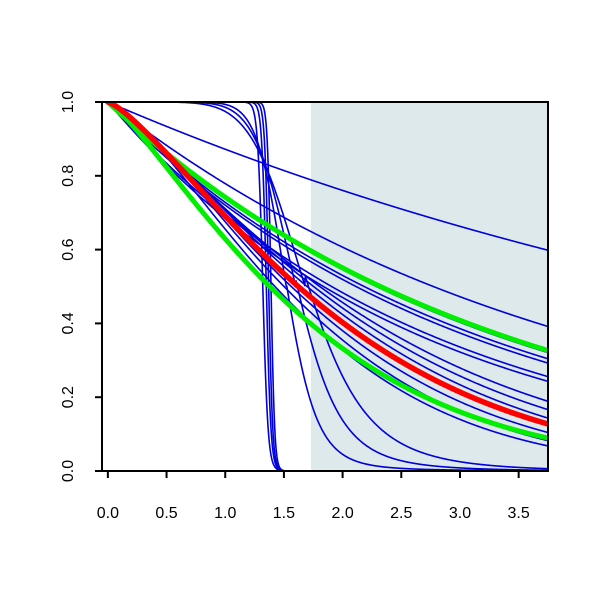 The height and width of the screenshot is (600, 600). What do you see at coordinates (342, 513) in the screenshot?
I see `x-tick-label: 2.0` at bounding box center [342, 513].